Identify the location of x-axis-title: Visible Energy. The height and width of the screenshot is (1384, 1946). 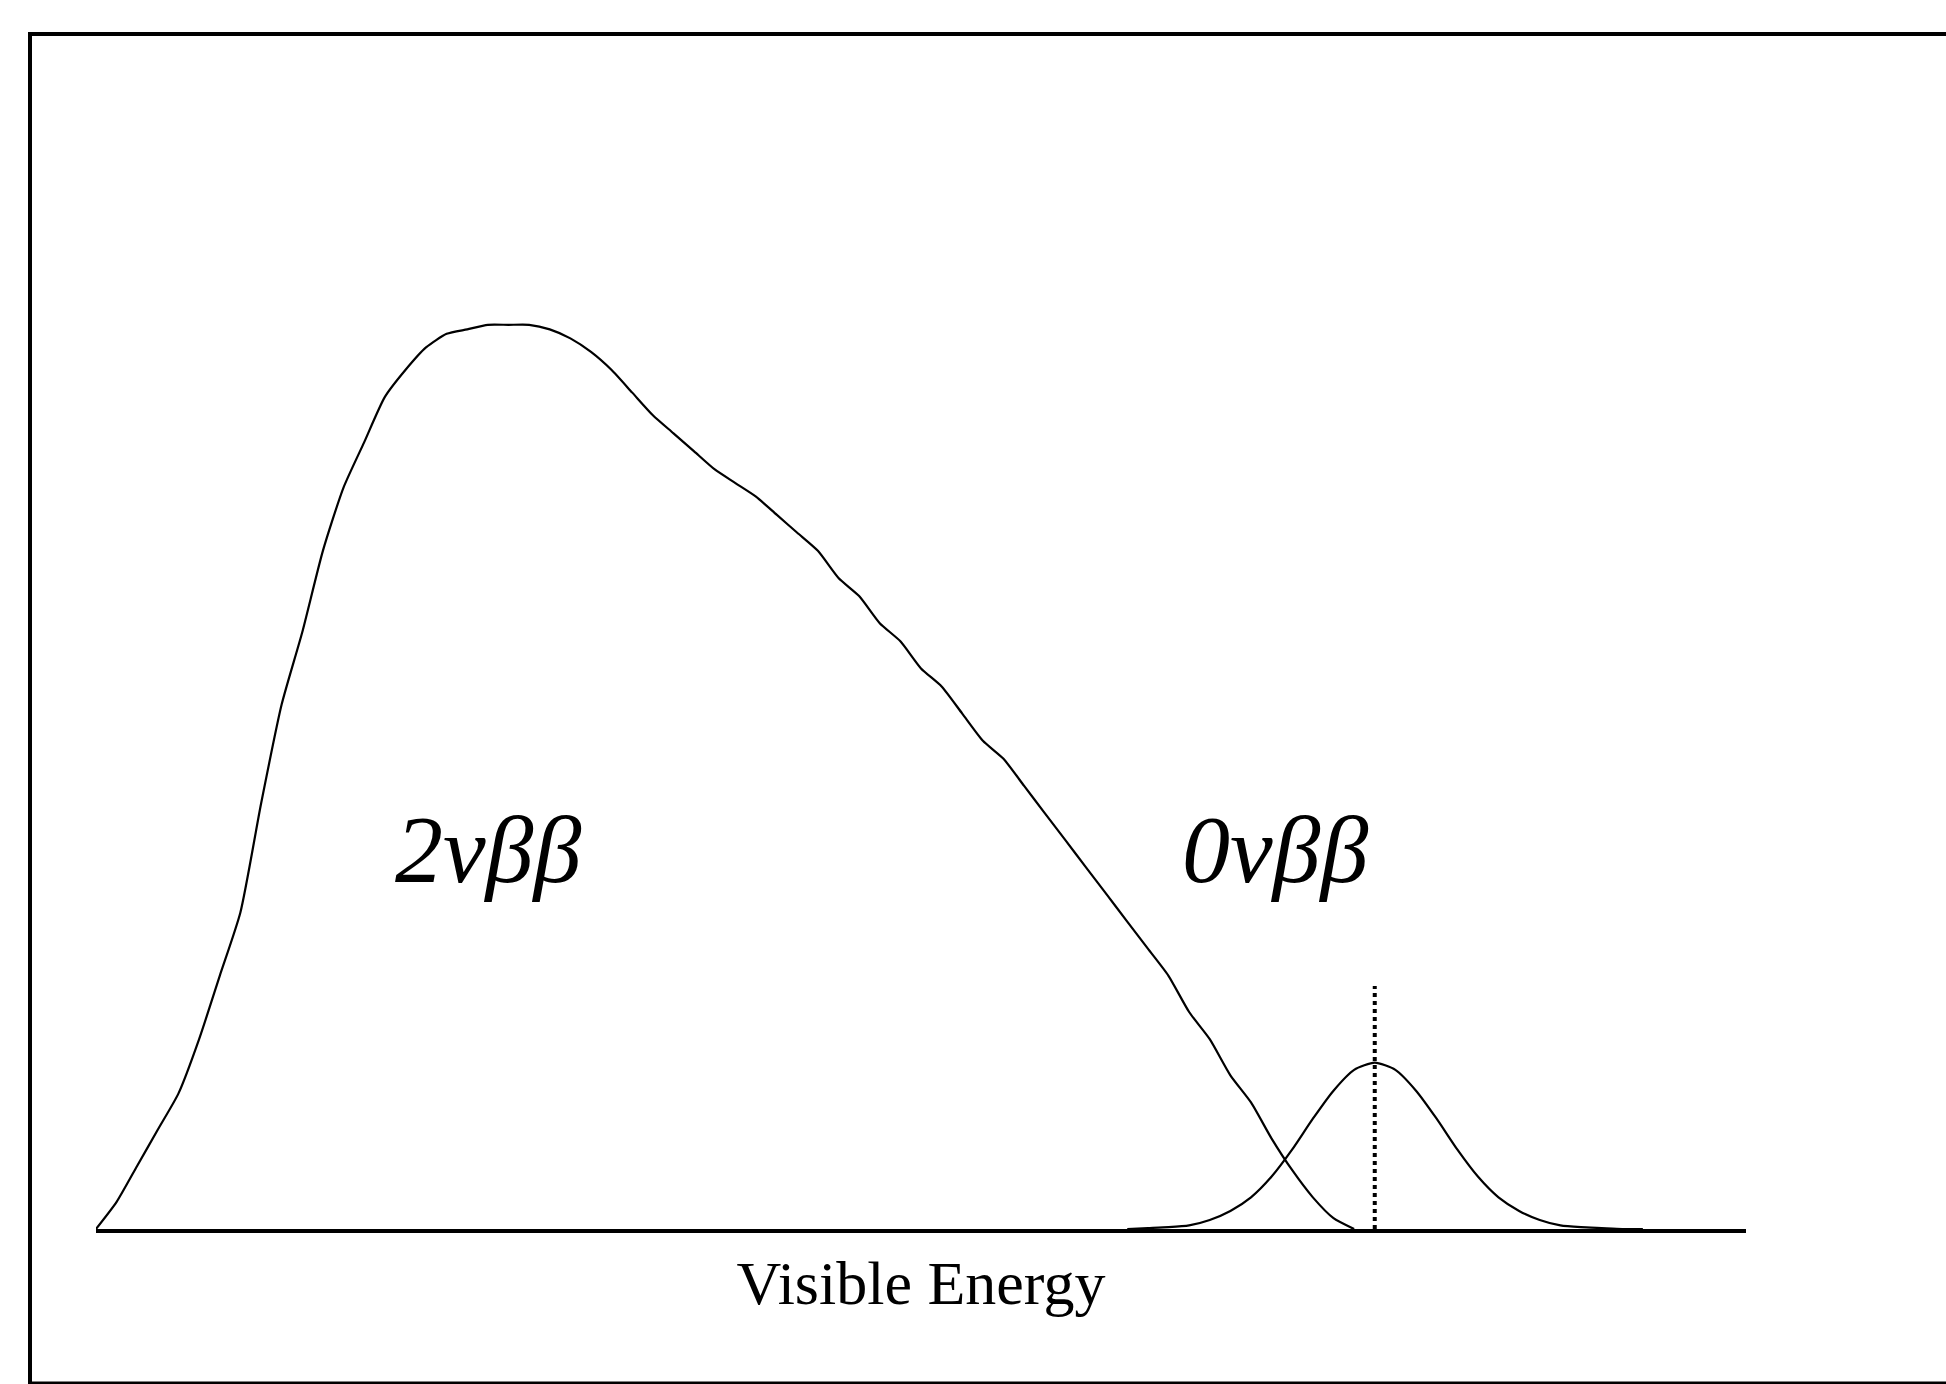
(921, 1283).